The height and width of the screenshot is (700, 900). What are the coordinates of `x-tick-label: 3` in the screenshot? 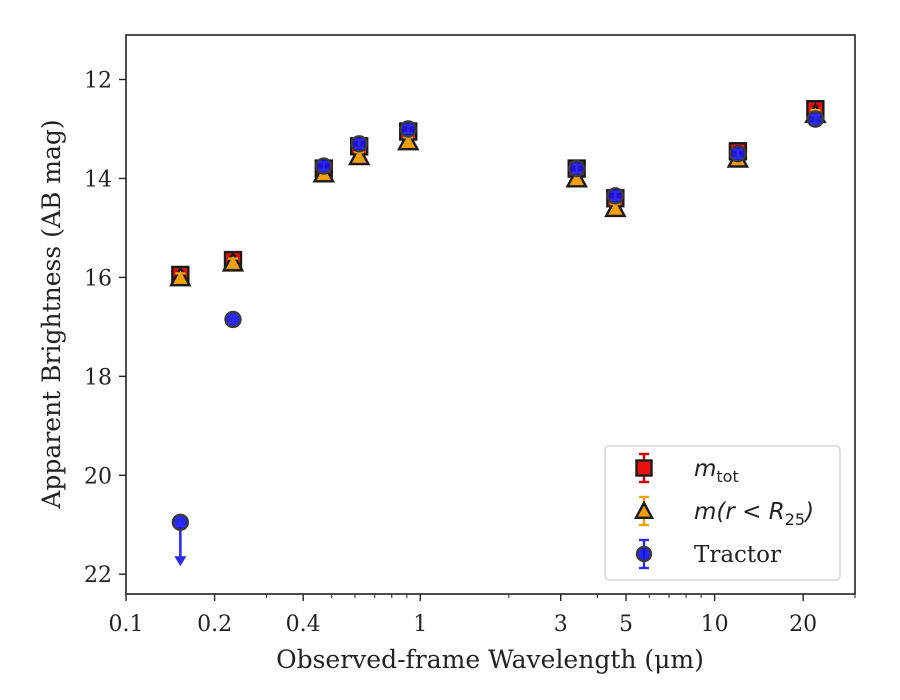 It's located at (561, 624).